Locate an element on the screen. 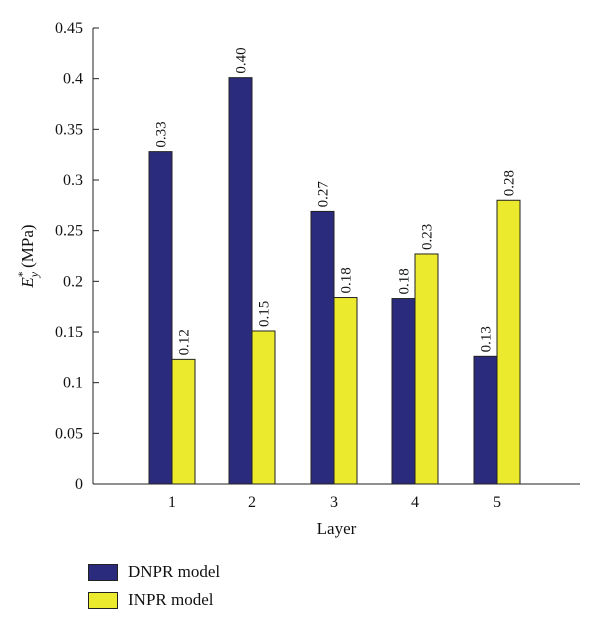 This screenshot has width=600, height=626. y-axis-title: E*y(MPa) is located at coordinates (28, 256).